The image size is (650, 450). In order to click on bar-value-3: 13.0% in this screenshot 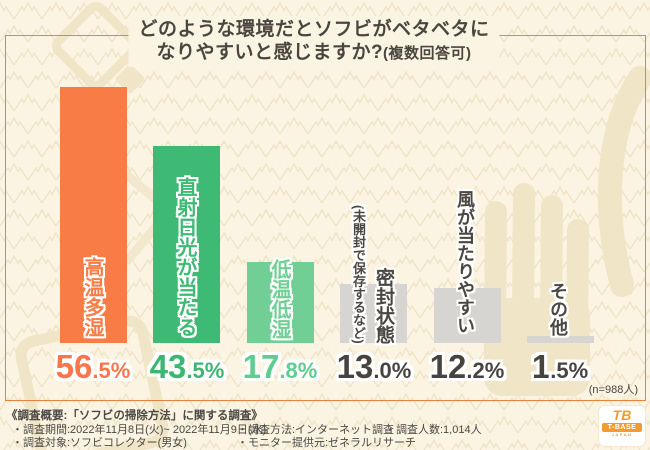, I will do `click(374, 366)`.